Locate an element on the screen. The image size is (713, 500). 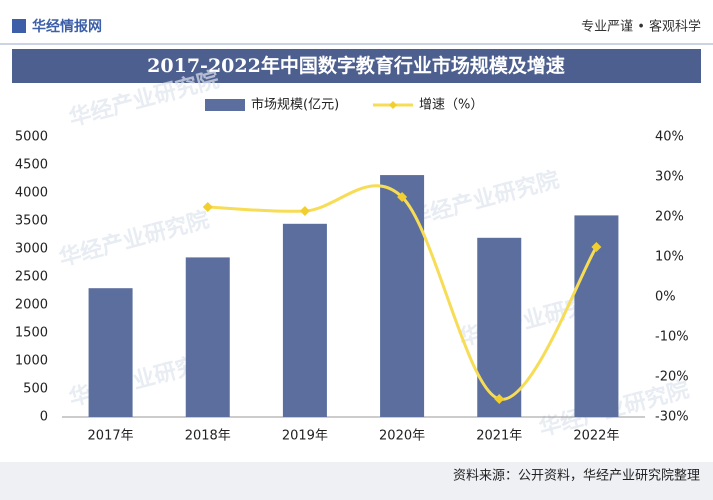
x-tick-label: 2022年 is located at coordinates (596, 436).